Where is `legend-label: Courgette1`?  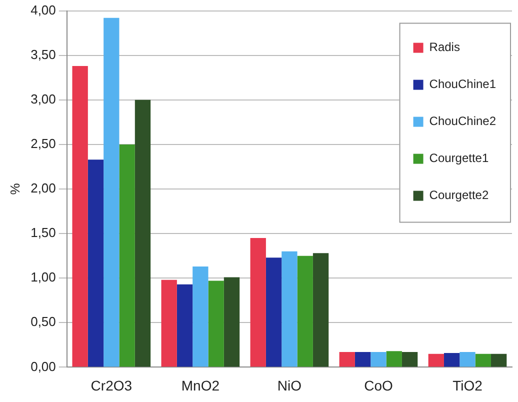
legend-label: Courgette1 is located at coordinates (459, 158).